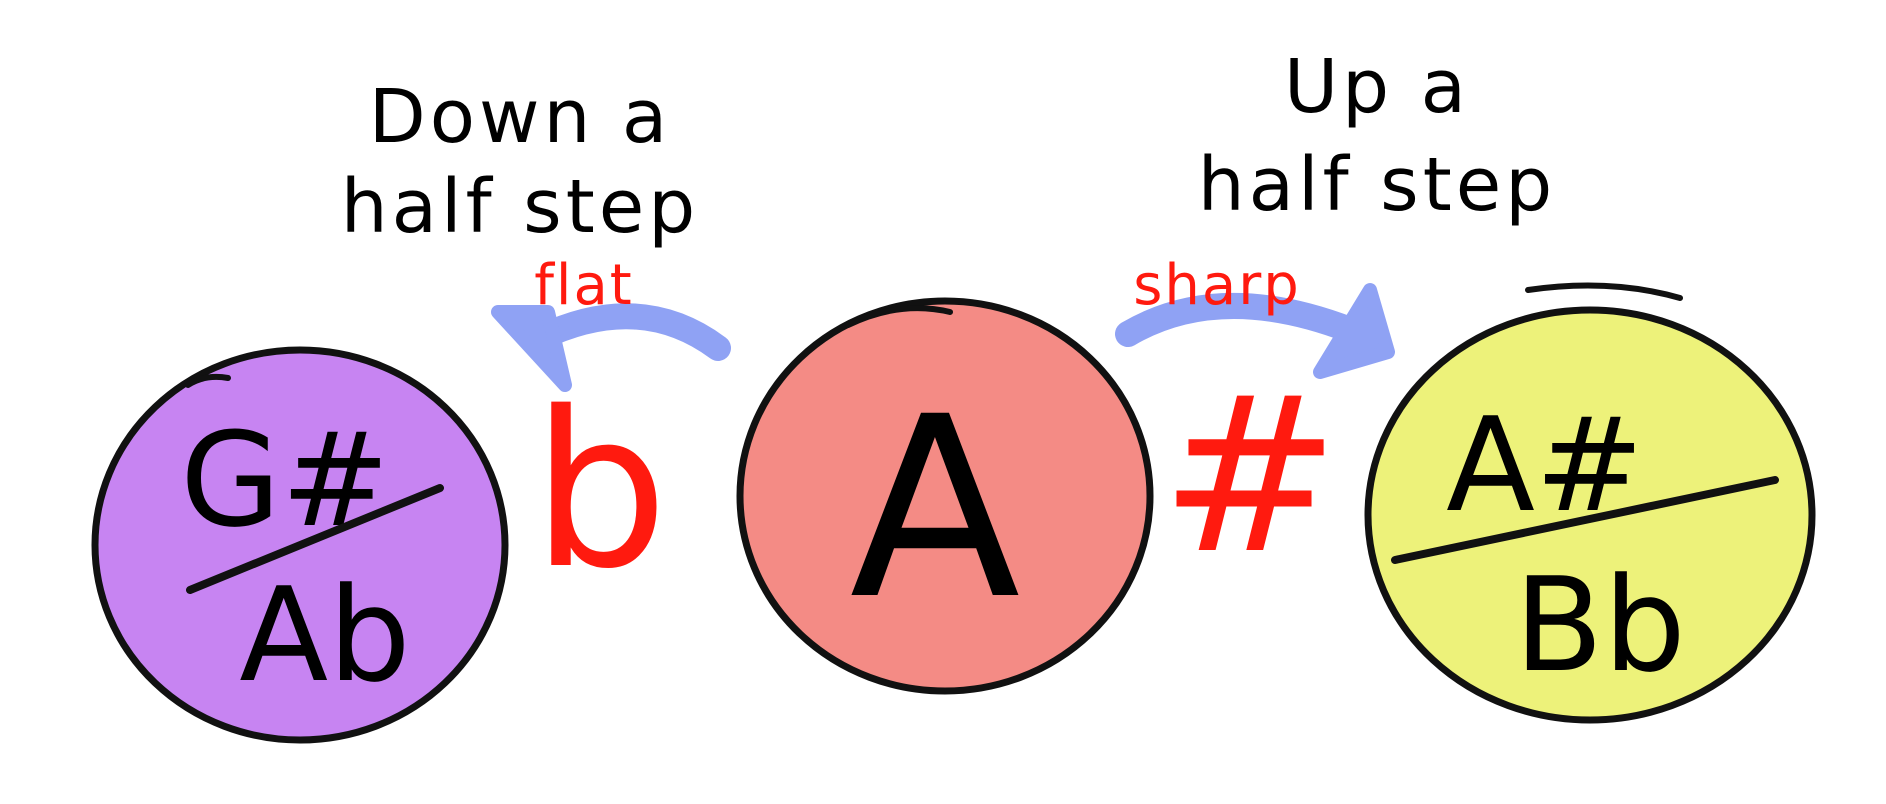 Image resolution: width=1886 pixels, height=804 pixels. I want to click on note-left-divider, so click(315, 539).